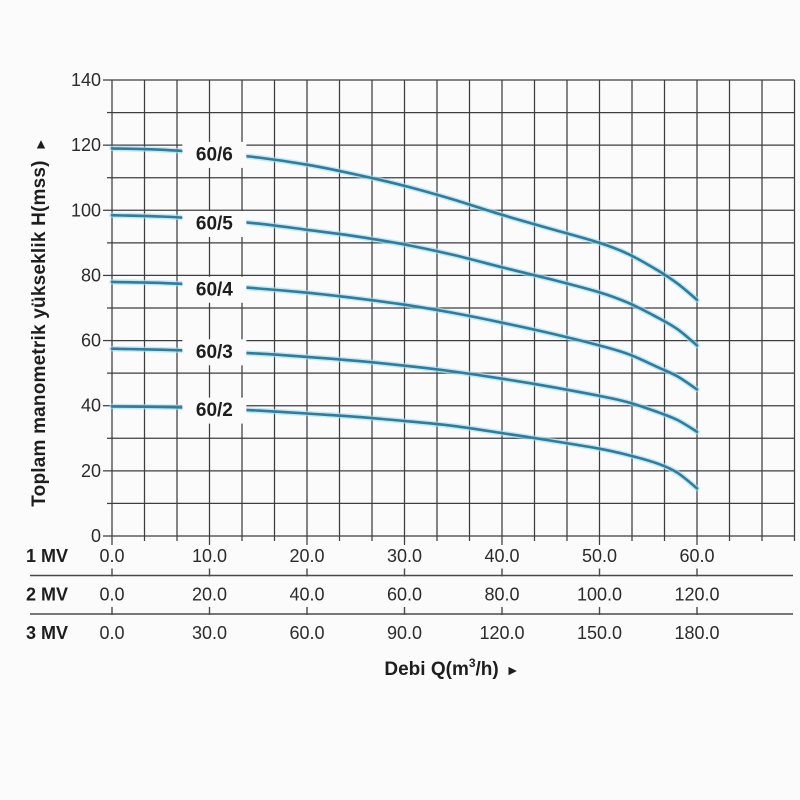  I want to click on scale-value: 90.0, so click(404, 633).